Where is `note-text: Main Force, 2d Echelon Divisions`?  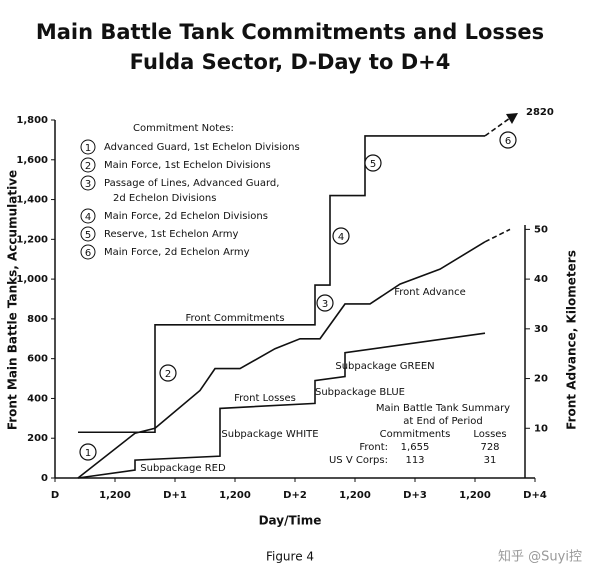
note-text: Main Force, 2d Echelon Divisions is located at coordinates (186, 216).